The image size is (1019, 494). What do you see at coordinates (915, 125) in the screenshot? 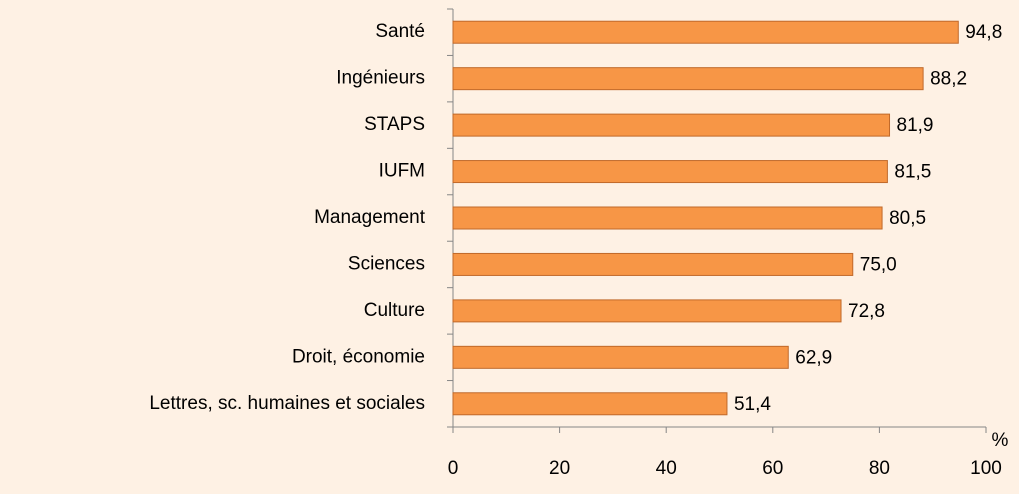
I see `data-label: 81,9` at bounding box center [915, 125].